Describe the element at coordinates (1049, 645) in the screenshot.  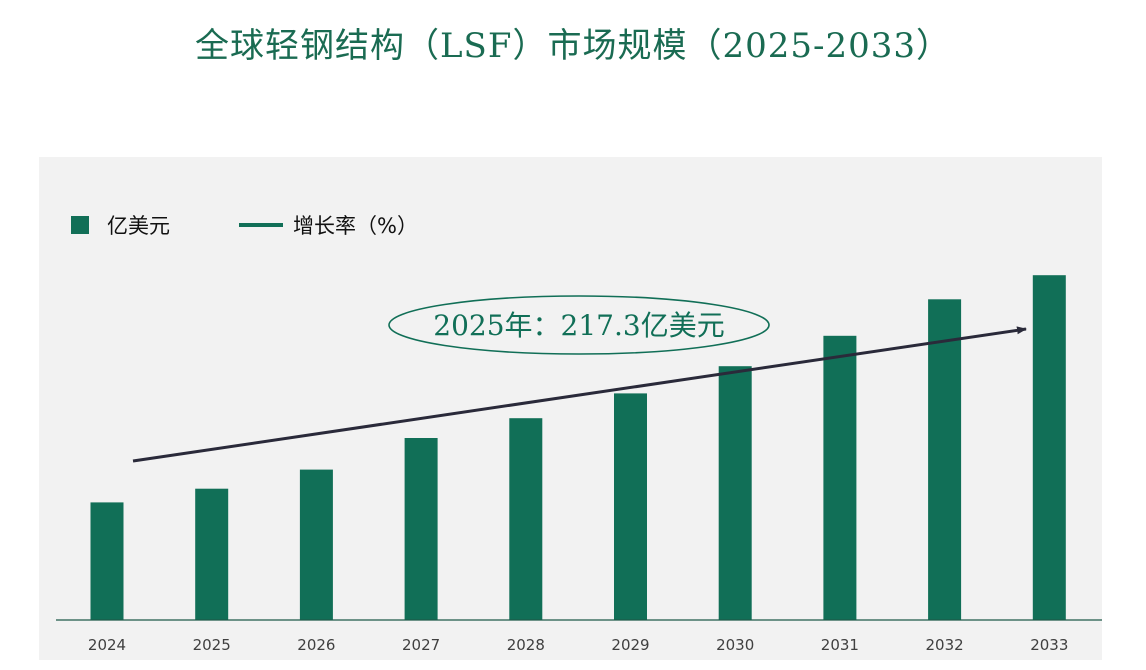
I see `x-tick-label: 2033` at that location.